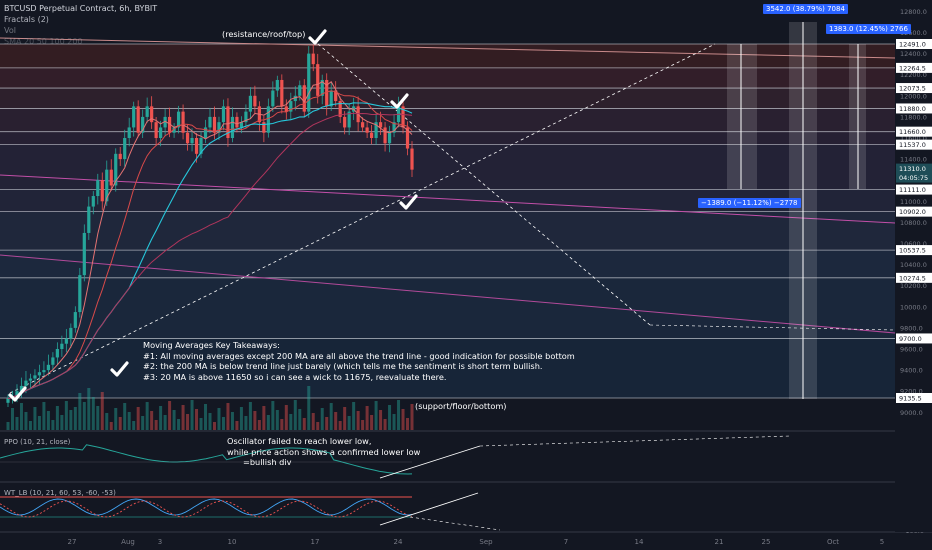  Describe the element at coordinates (448, 199) in the screenshot. I see `mid-trendline` at that location.